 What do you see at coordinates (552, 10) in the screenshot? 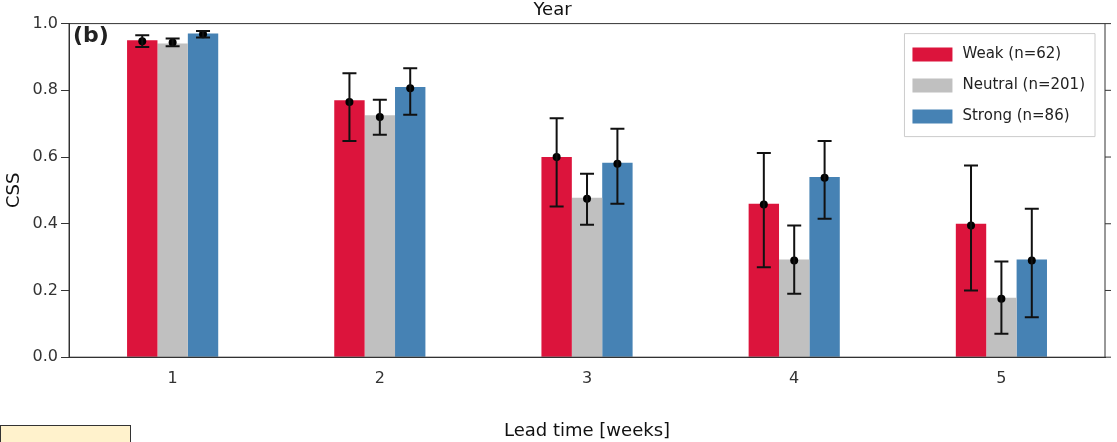
I see `chart-title: Year` at bounding box center [552, 10].